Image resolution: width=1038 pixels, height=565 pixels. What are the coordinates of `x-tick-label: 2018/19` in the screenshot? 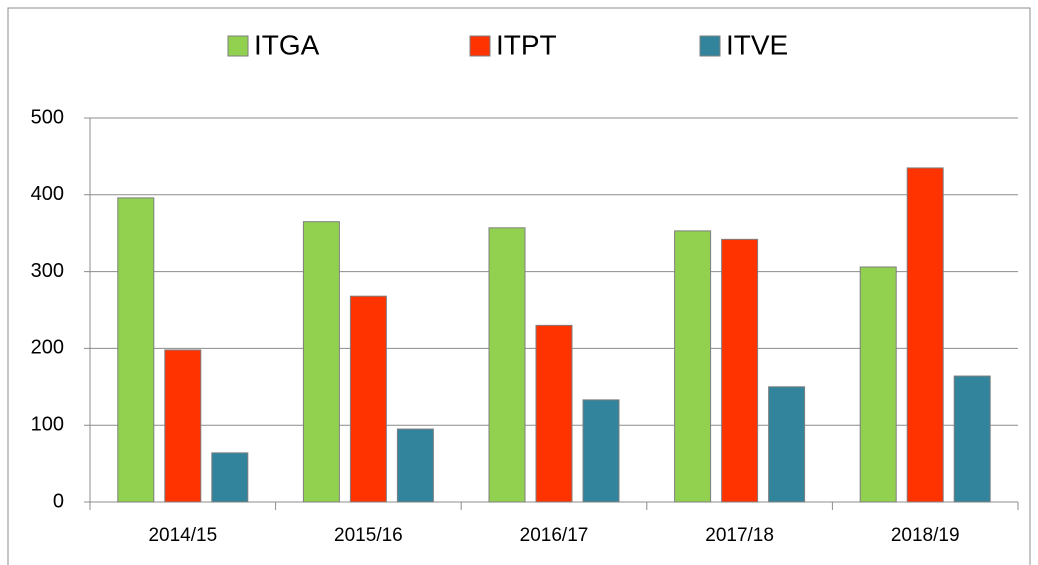 It's located at (925, 535).